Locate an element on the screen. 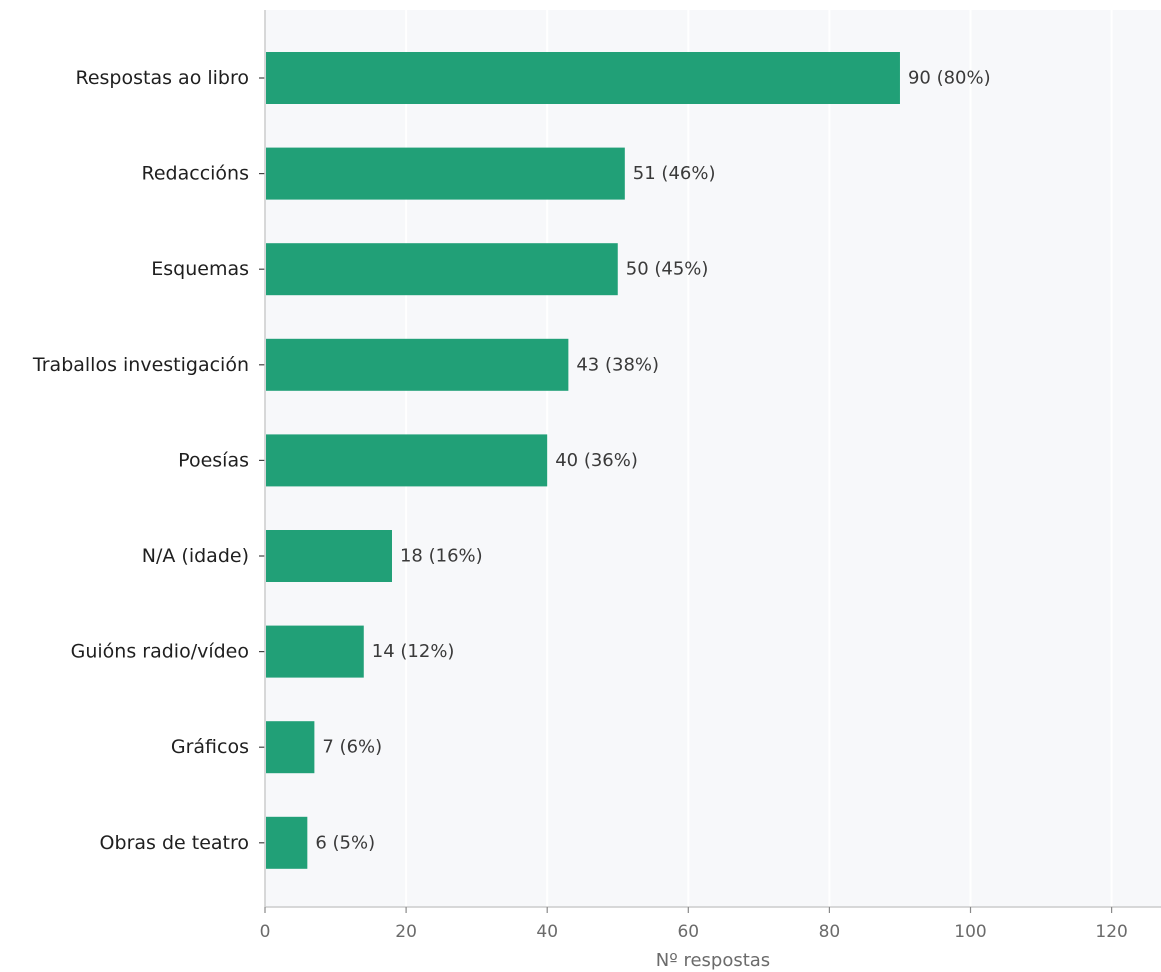 Image resolution: width=1161 pixels, height=972 pixels. value-label: 51 (46%) is located at coordinates (674, 173).